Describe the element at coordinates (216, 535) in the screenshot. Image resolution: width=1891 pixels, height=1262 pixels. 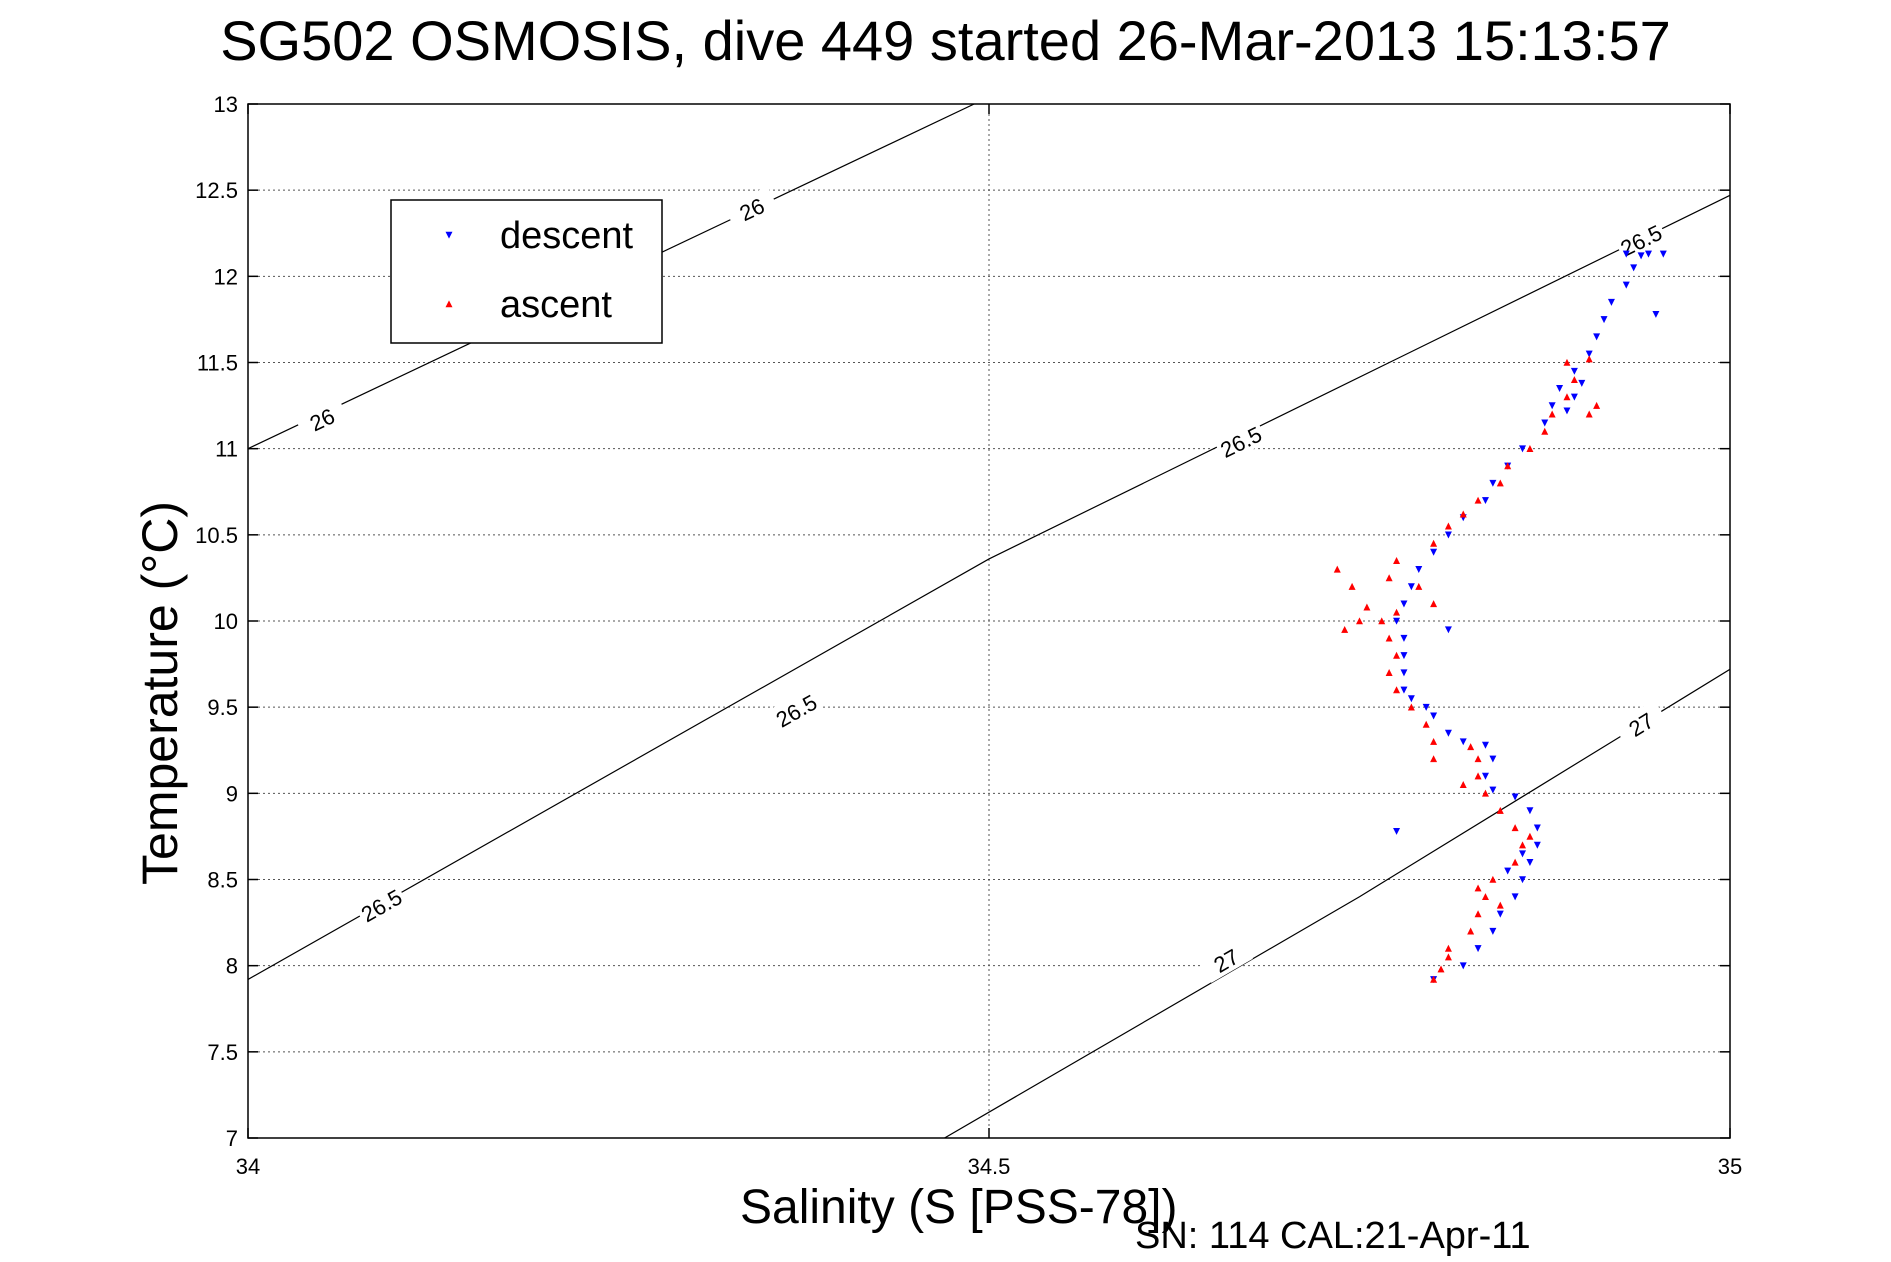
I see `y-tick-label: 10.5` at that location.